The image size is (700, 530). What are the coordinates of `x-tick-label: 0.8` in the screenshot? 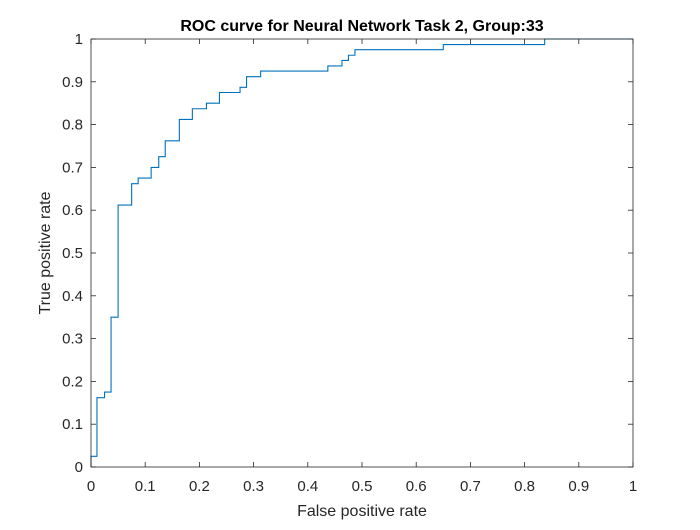 It's located at (524, 486).